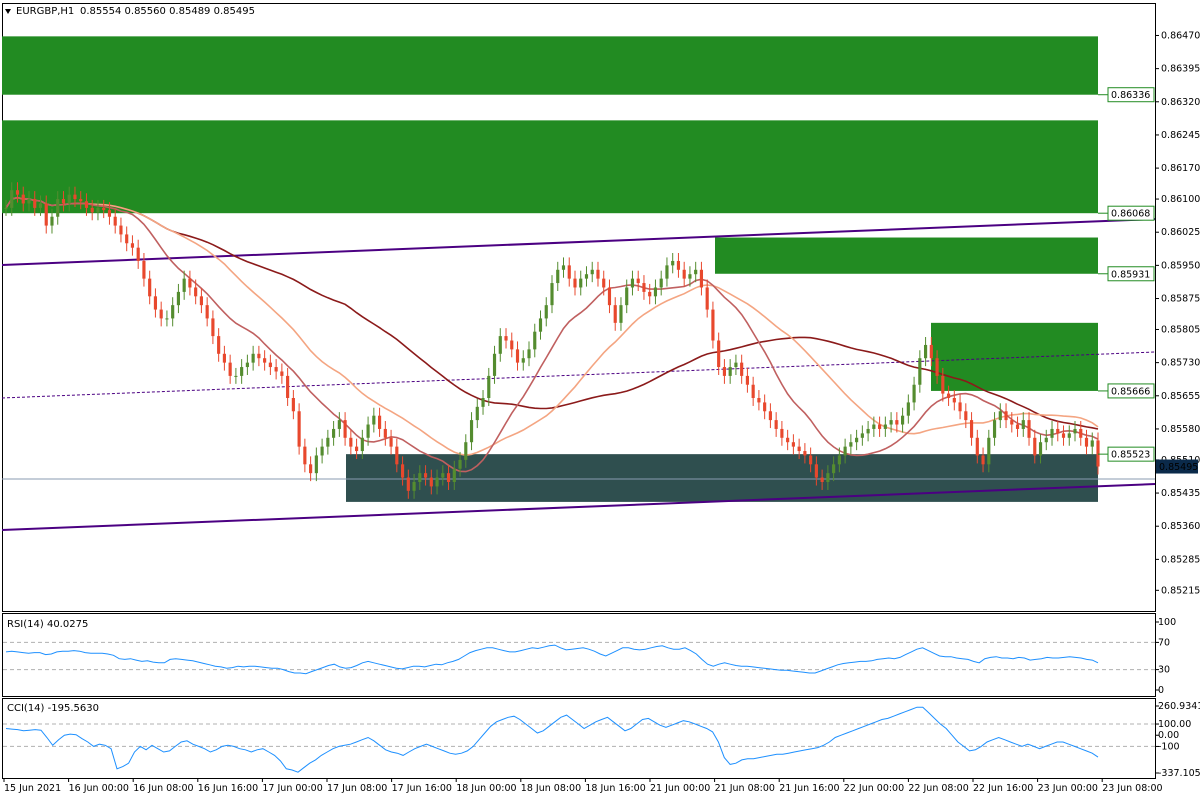 Image resolution: width=1200 pixels, height=800 pixels. I want to click on cci-layer, so click(579, 739).